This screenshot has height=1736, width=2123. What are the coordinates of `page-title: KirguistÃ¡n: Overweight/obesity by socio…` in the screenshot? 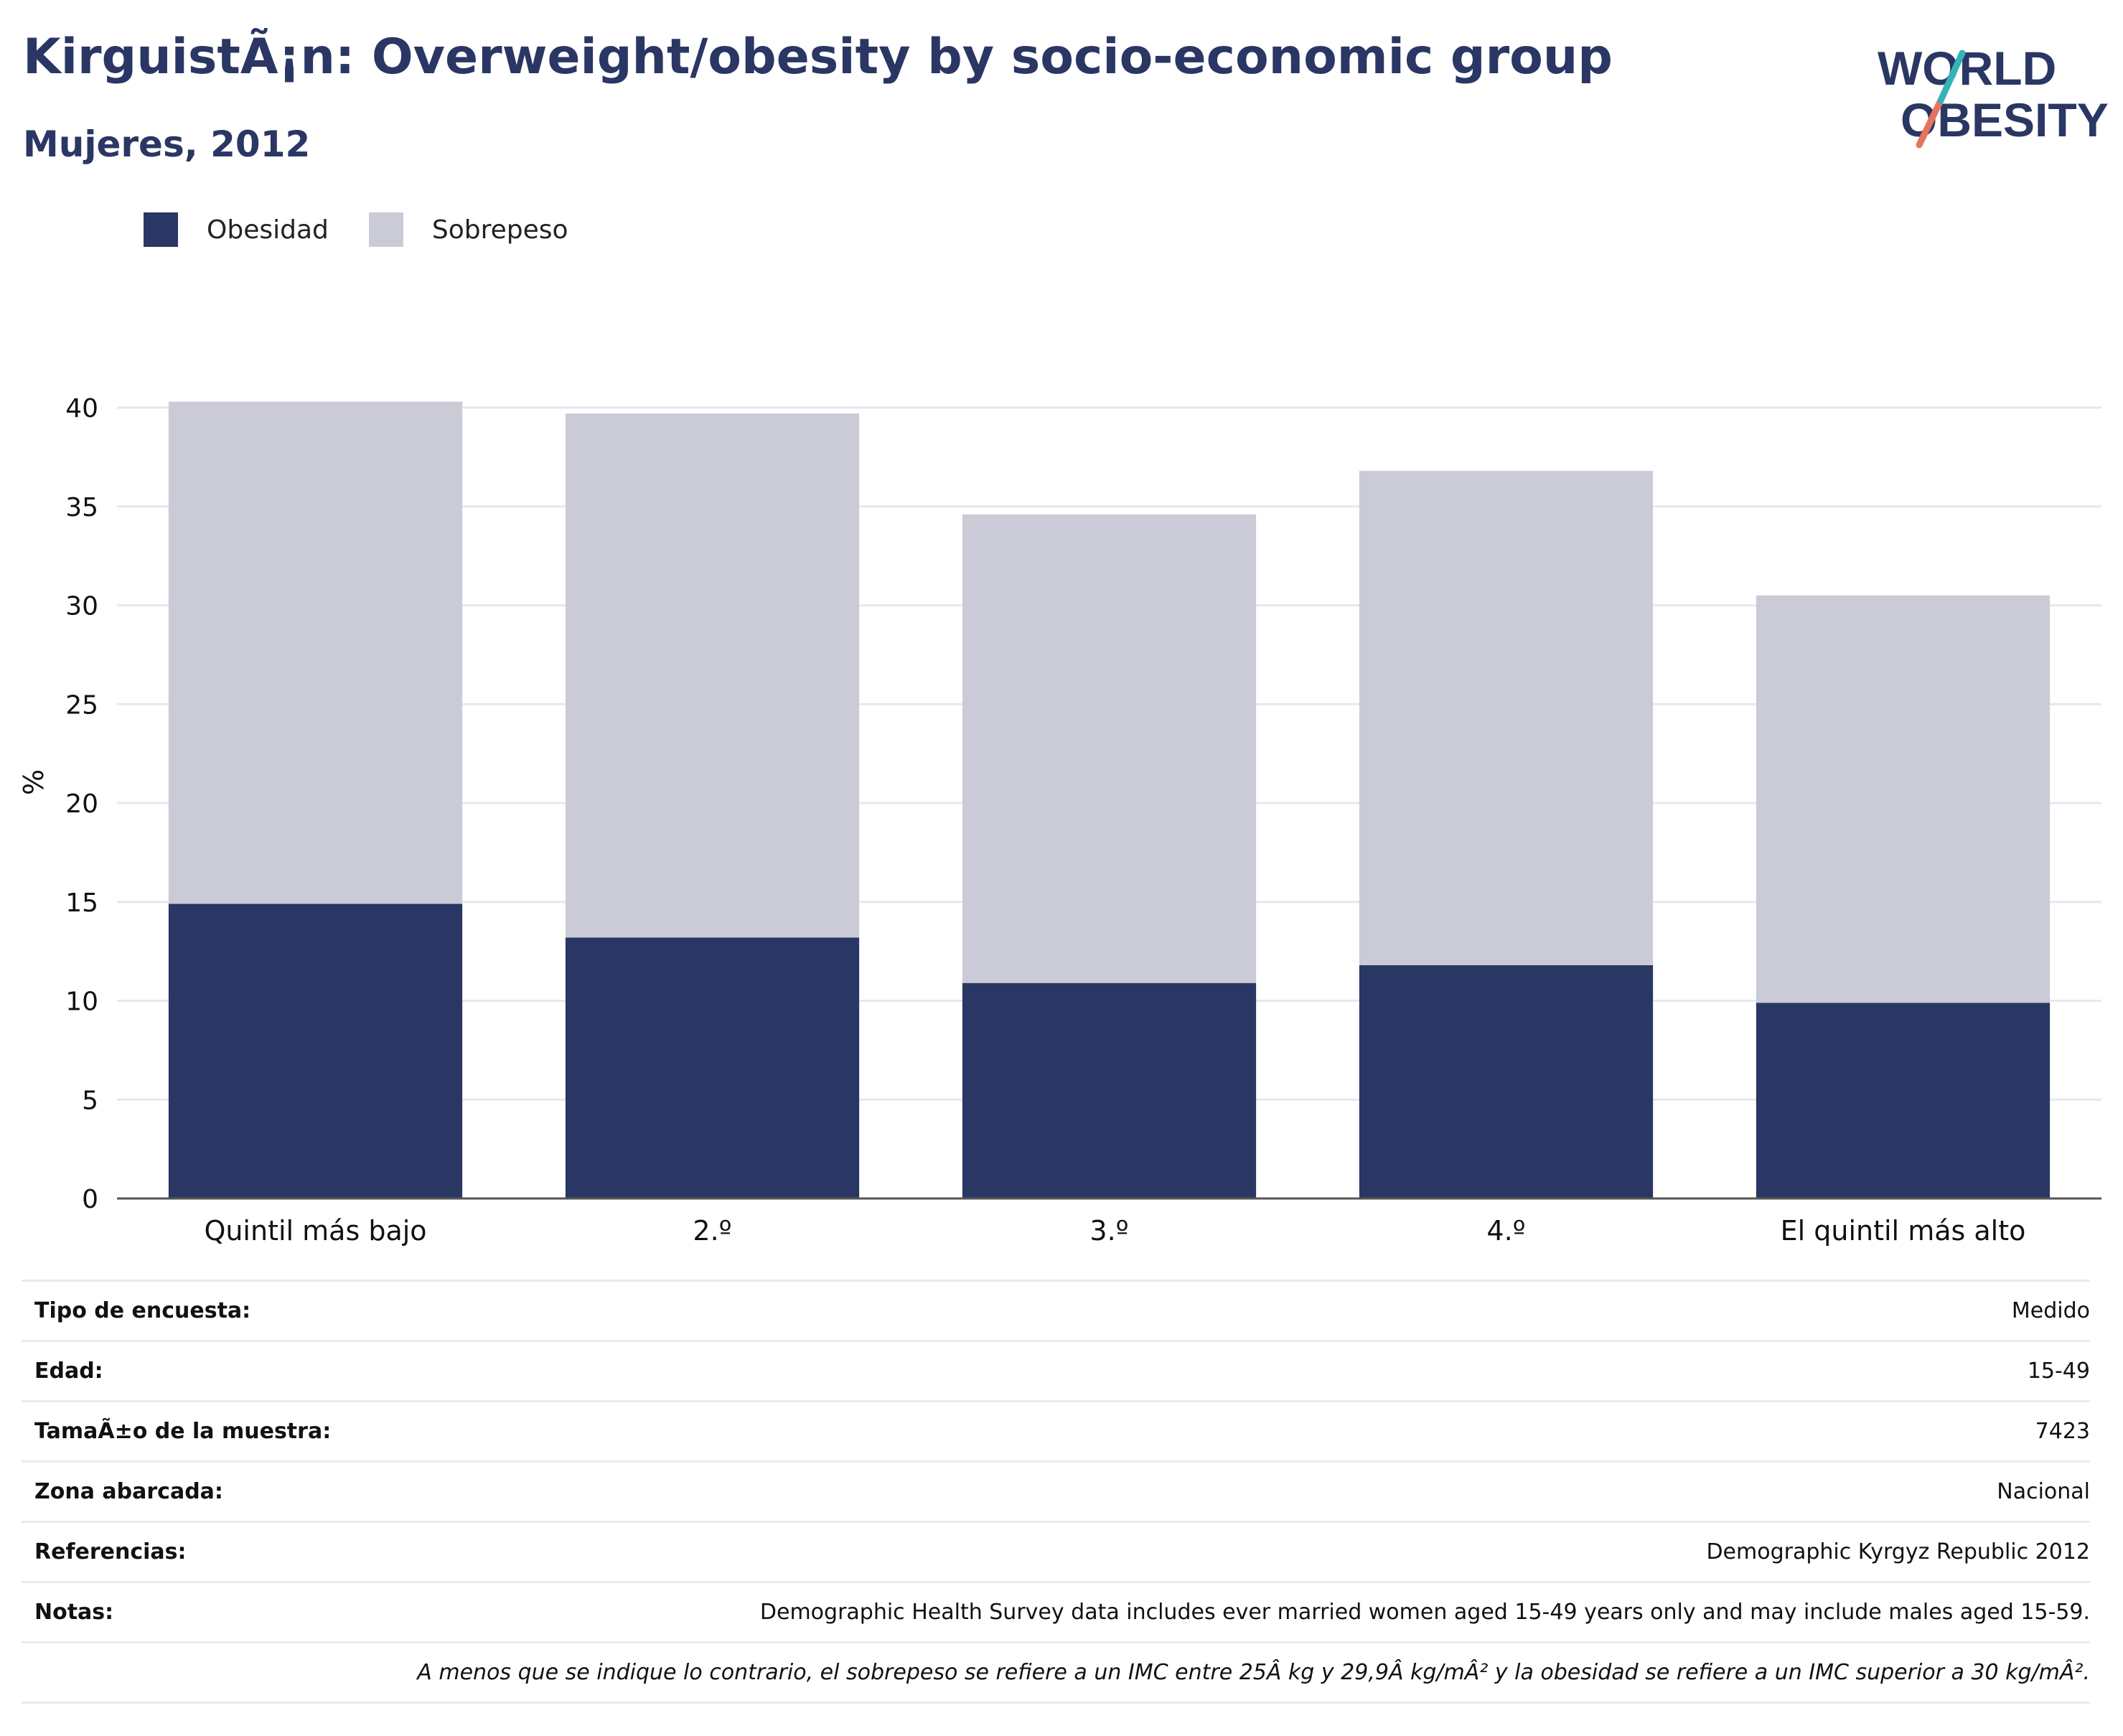 It's located at (818, 57).